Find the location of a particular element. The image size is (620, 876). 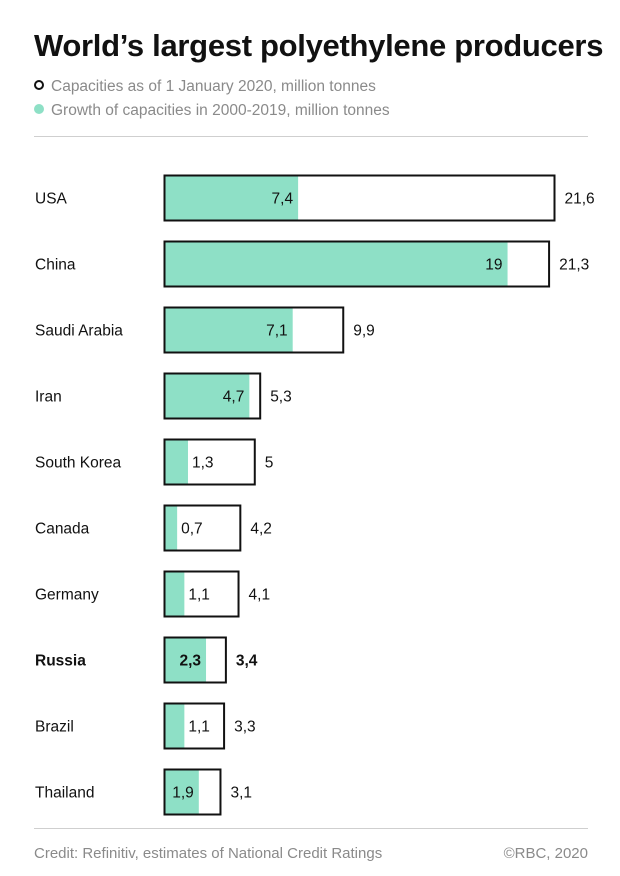

capacity-bar-iran is located at coordinates (212, 396).